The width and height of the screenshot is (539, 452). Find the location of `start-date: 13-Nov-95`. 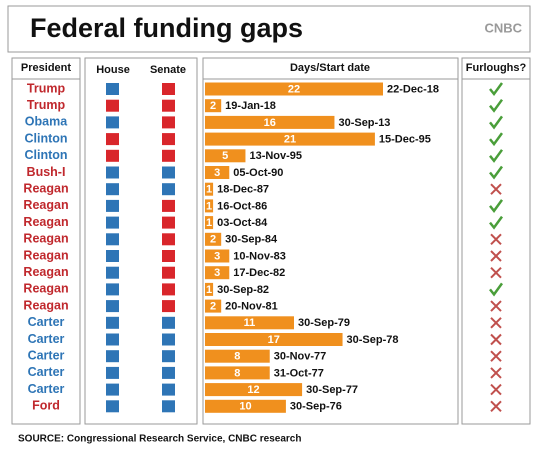

start-date: 13-Nov-95 is located at coordinates (275, 156).